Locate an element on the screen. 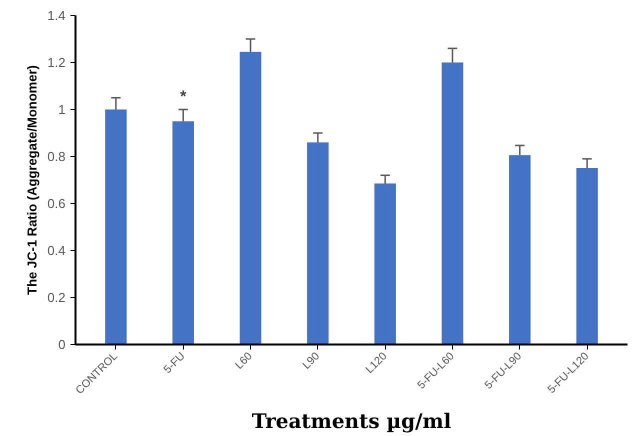 Image resolution: width=637 pixels, height=436 pixels. annotation: * is located at coordinates (184, 97).